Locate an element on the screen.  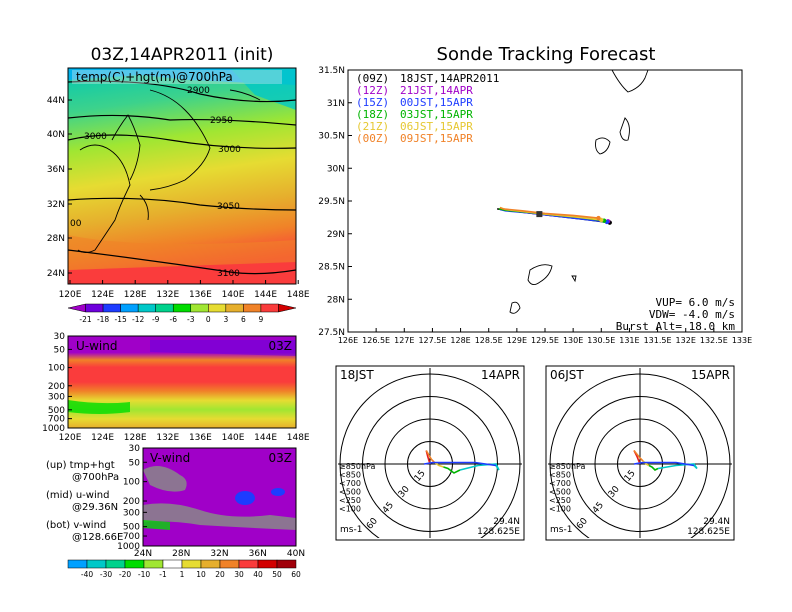
colorbar-label: 50 is located at coordinates (277, 574).